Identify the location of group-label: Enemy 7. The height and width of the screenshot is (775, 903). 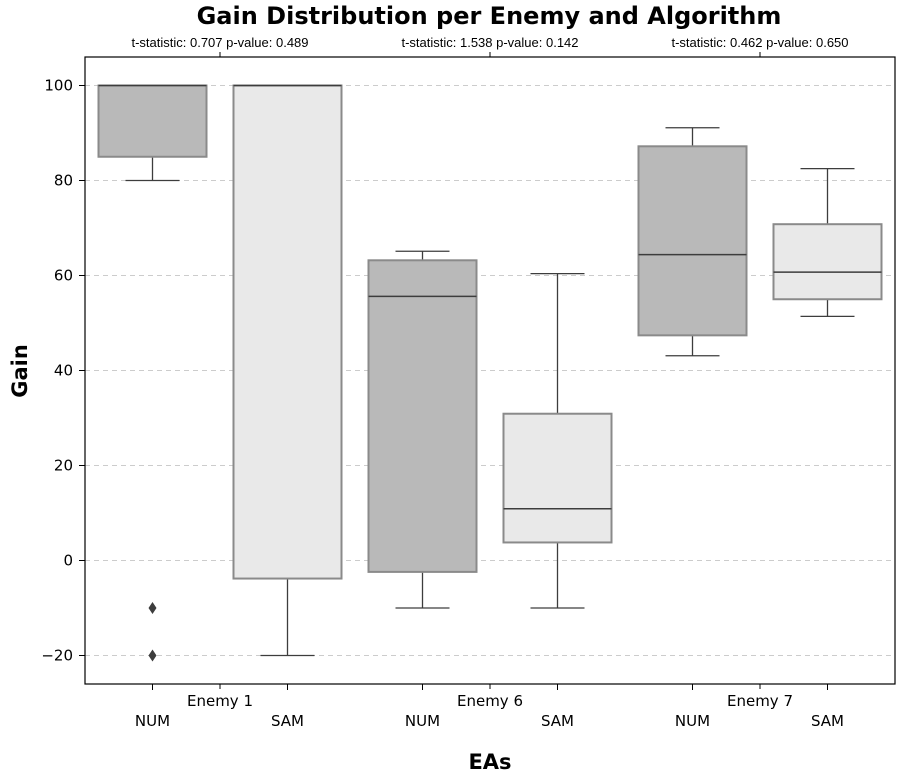
(760, 701).